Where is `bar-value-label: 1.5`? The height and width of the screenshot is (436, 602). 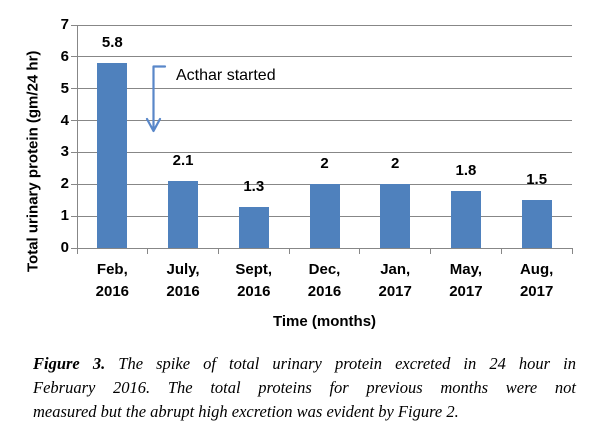
bar-value-label: 1.5 is located at coordinates (537, 180).